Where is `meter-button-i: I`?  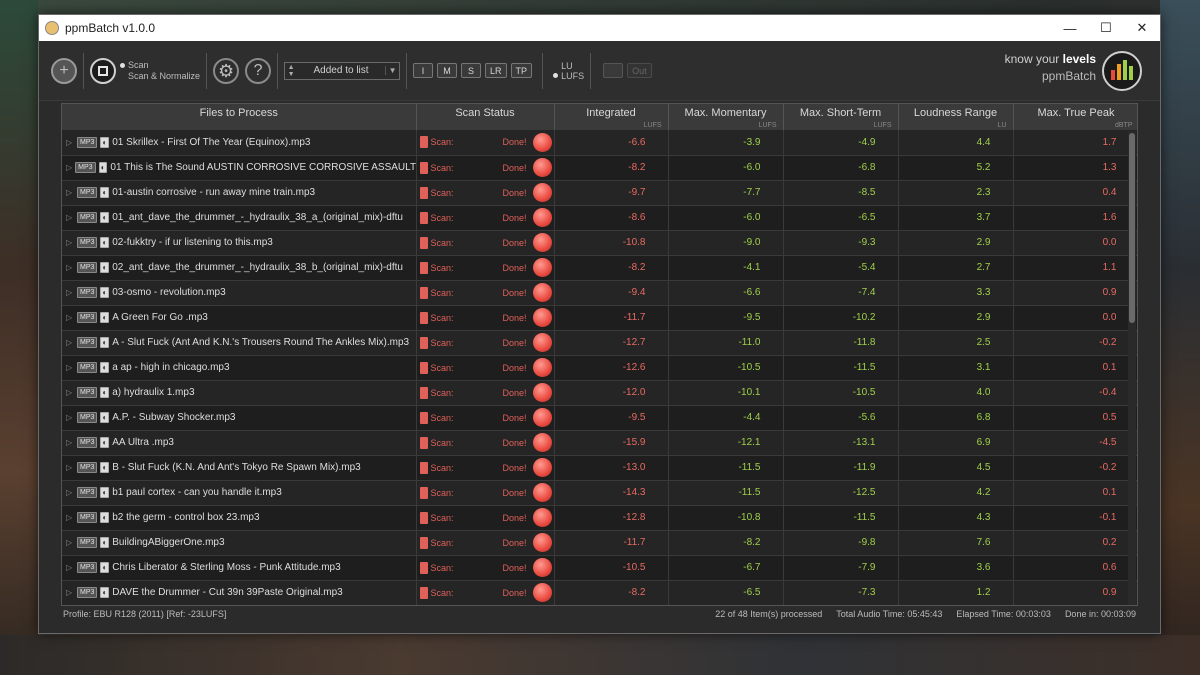 meter-button-i: I is located at coordinates (423, 70).